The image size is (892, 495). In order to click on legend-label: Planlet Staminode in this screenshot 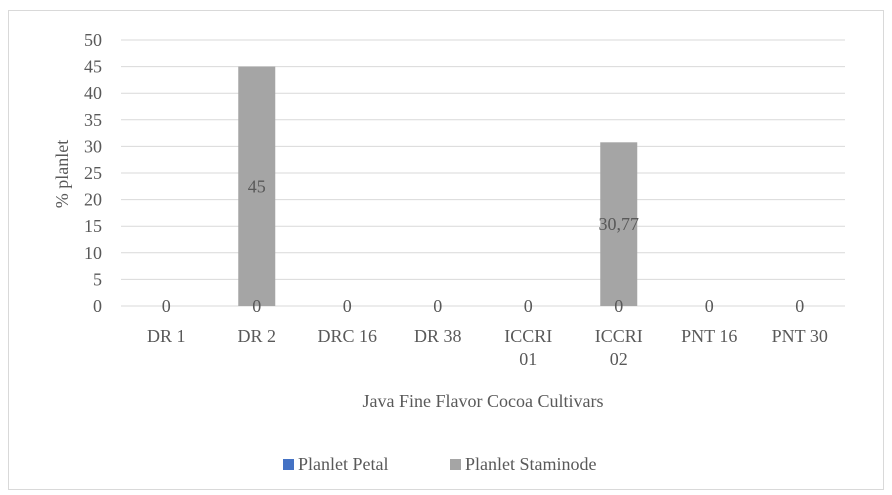, I will do `click(530, 464)`.